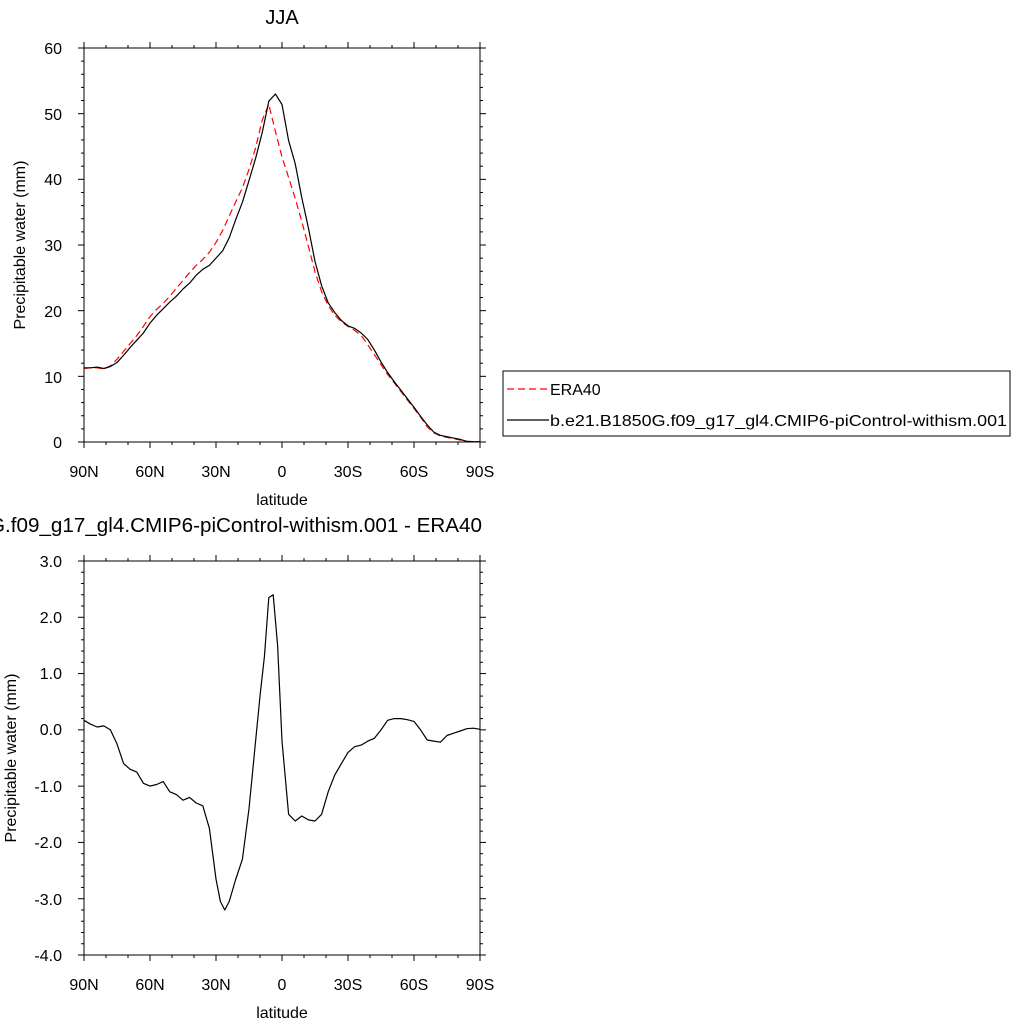 The image size is (1024, 1024). What do you see at coordinates (480, 472) in the screenshot?
I see `top-x-tick-label: 90S` at bounding box center [480, 472].